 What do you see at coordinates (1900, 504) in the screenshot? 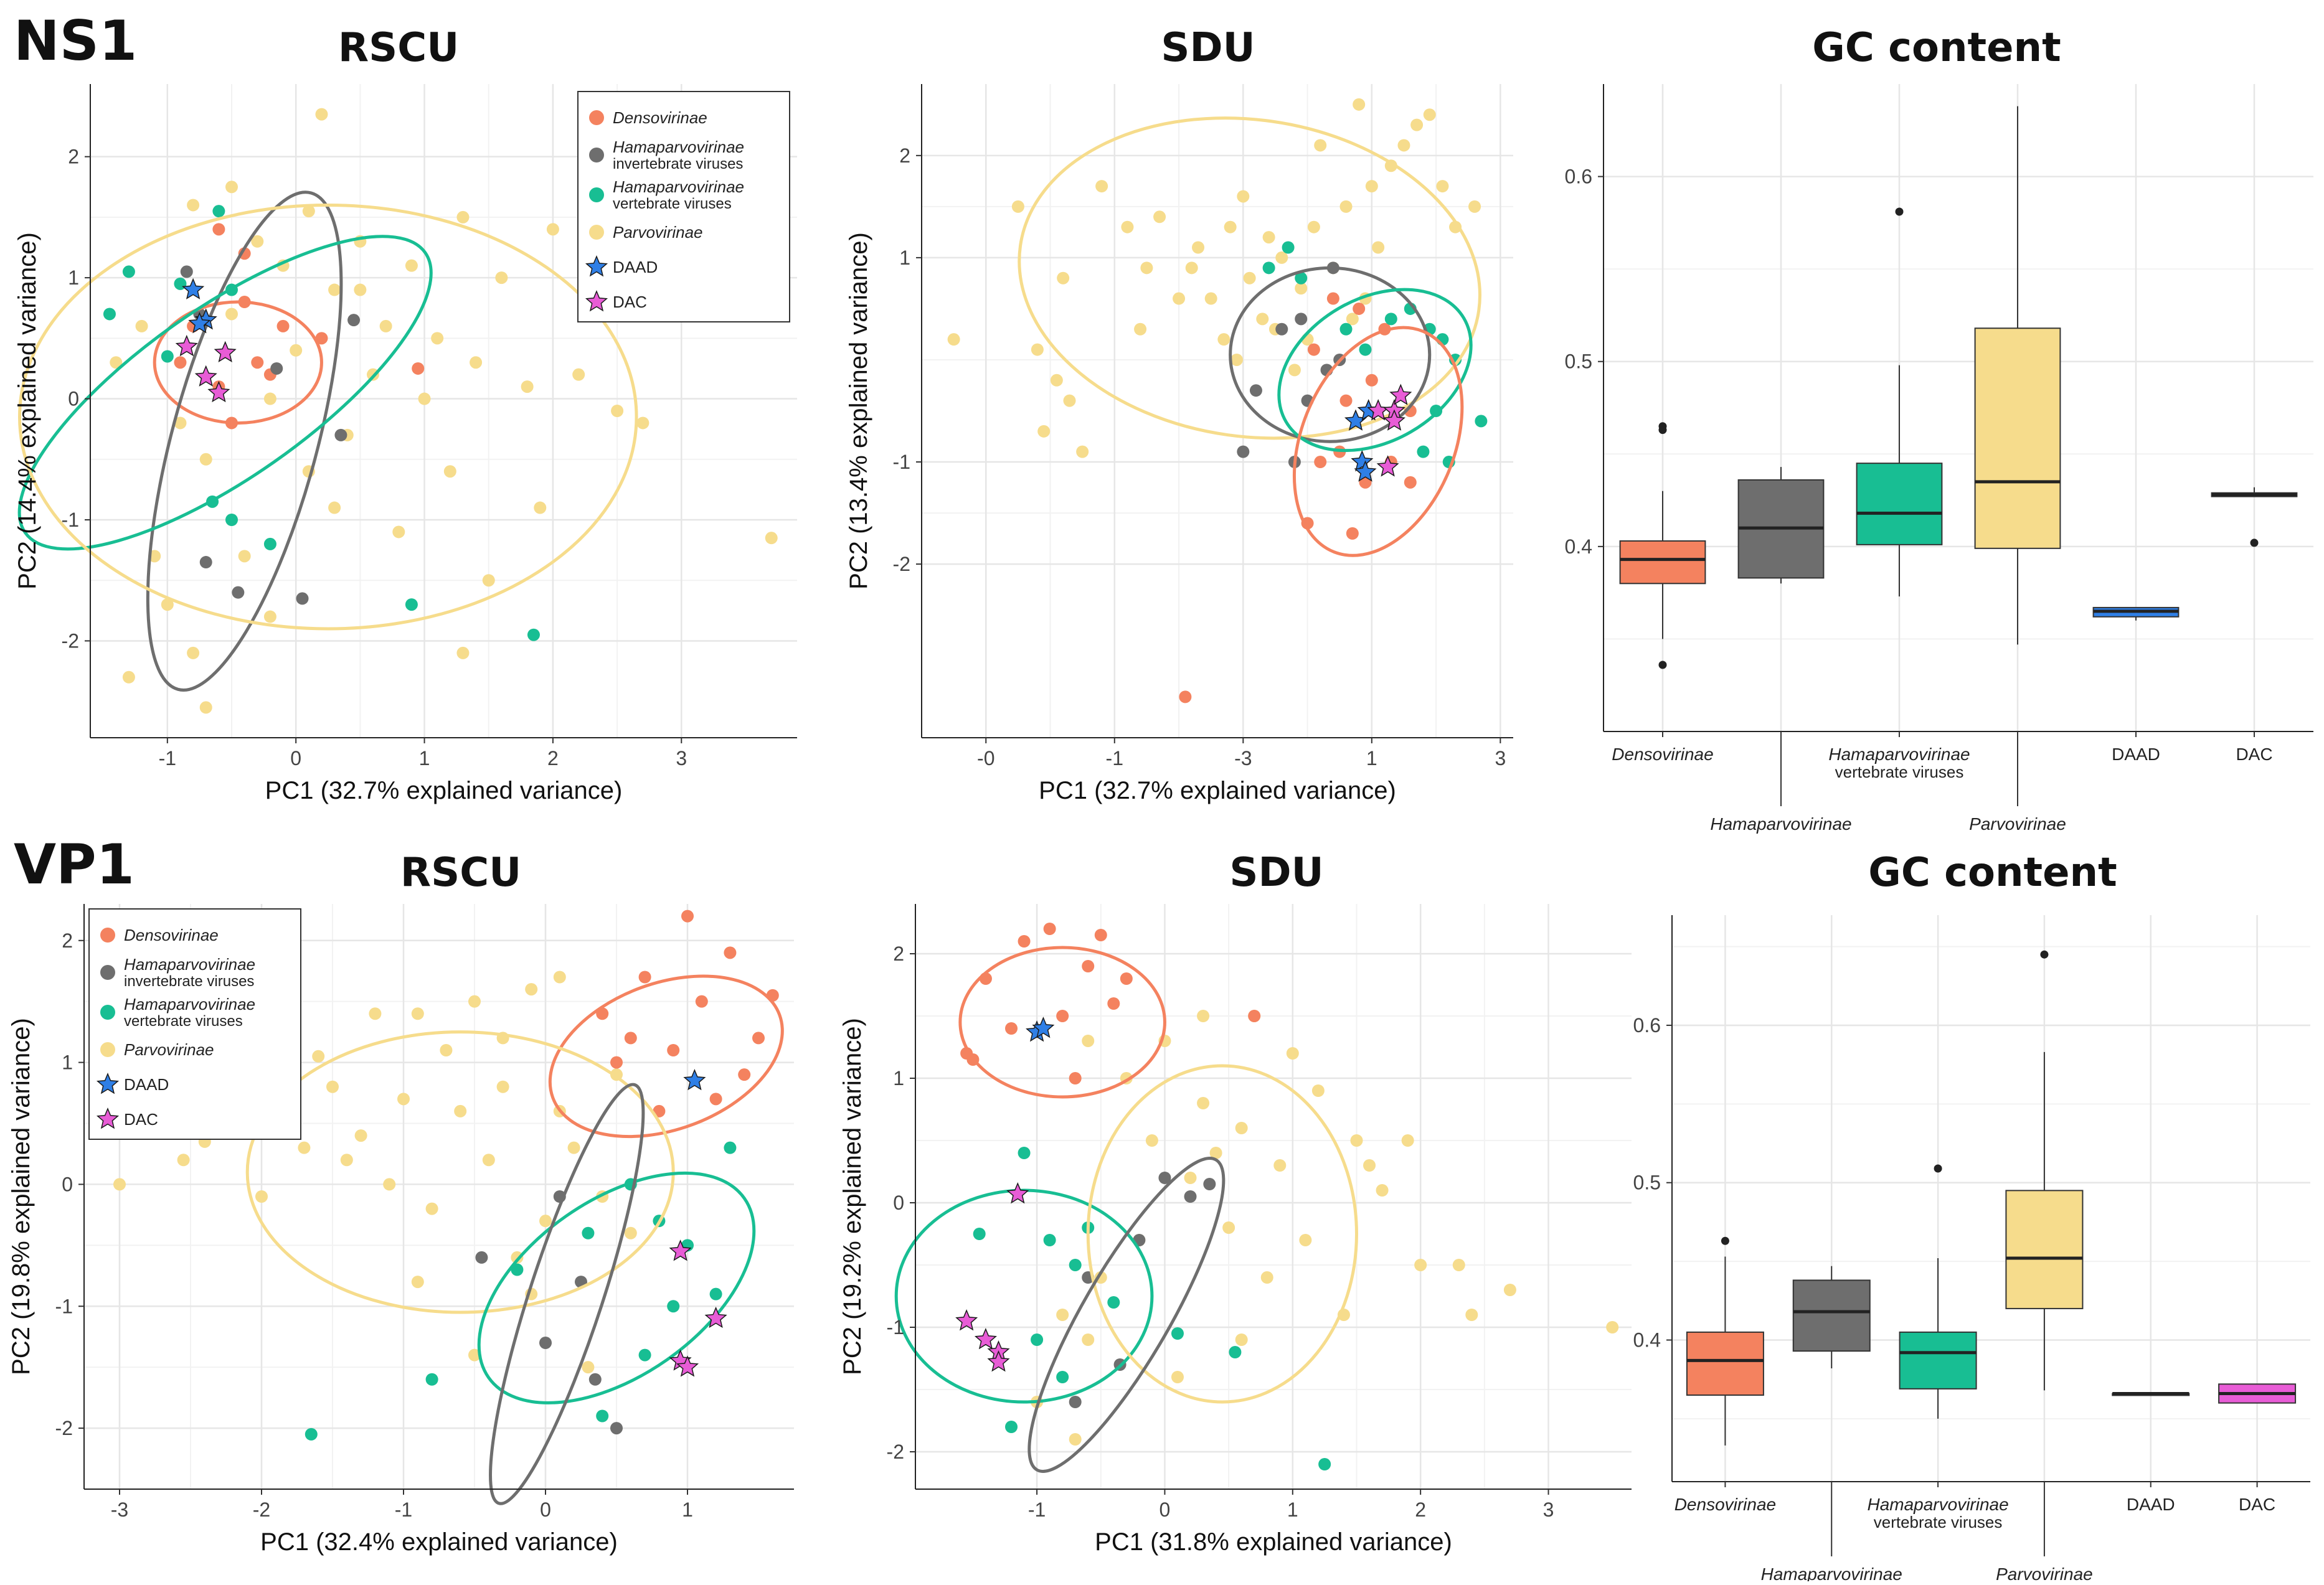
I see `ns1-gc-box-hamaparvovirinae-vertebrate` at bounding box center [1900, 504].